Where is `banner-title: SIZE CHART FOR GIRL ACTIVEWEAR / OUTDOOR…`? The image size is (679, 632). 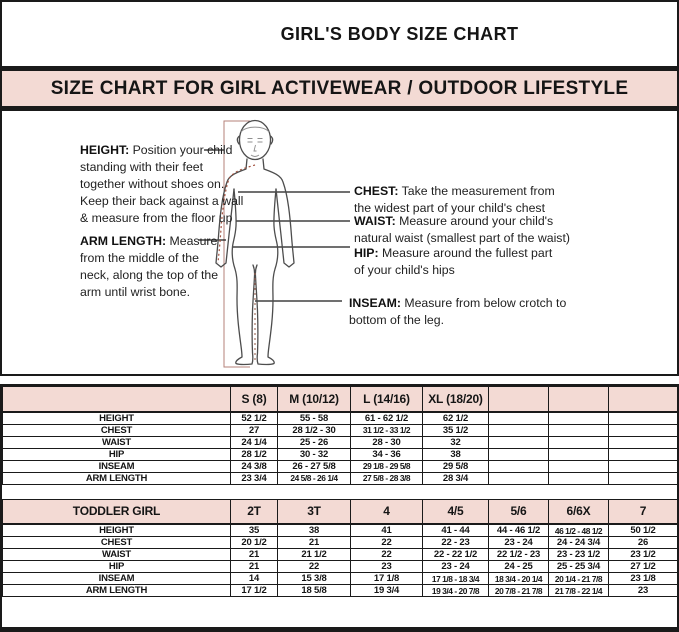 banner-title: SIZE CHART FOR GIRL ACTIVEWEAR / OUTDOOR… is located at coordinates (339, 88).